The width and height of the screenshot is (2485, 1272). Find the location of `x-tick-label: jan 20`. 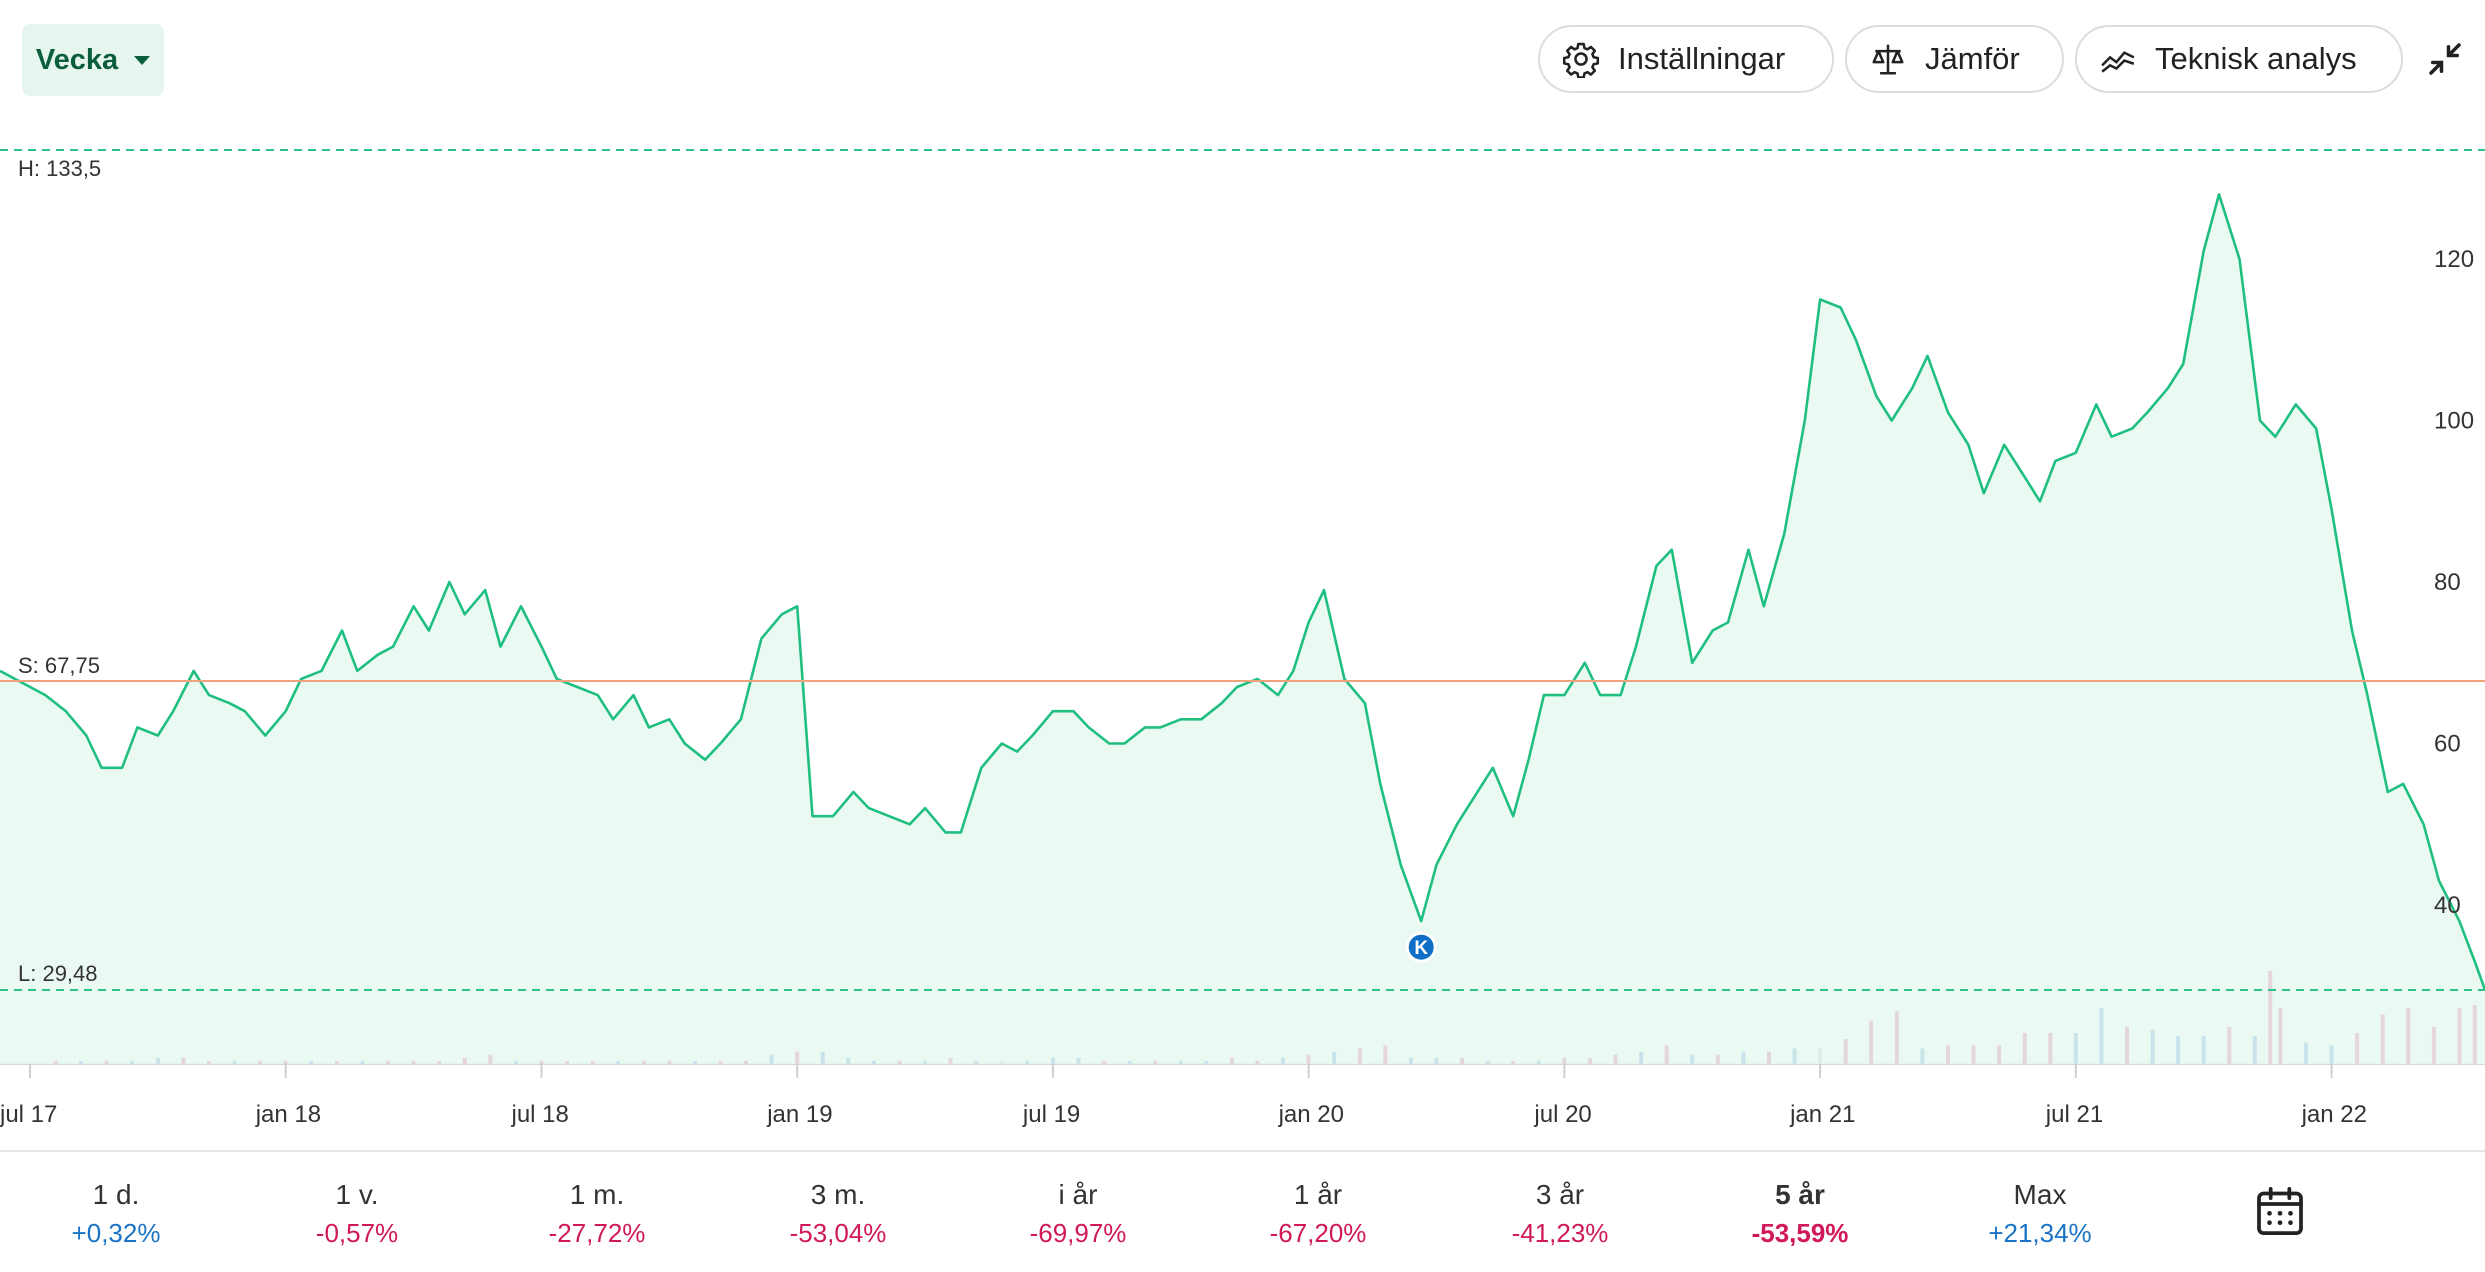

x-tick-label: jan 20 is located at coordinates (1311, 1114).